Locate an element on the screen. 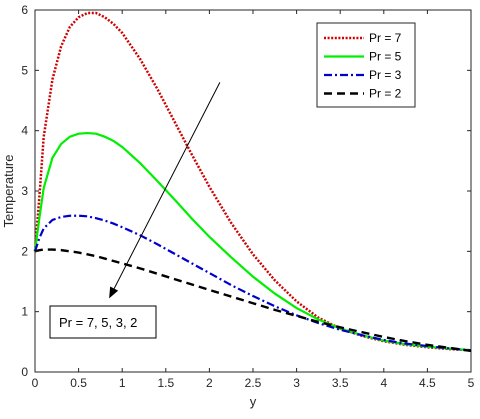 This screenshot has height=419, width=480. y-tick-label: 3 is located at coordinates (24, 191).